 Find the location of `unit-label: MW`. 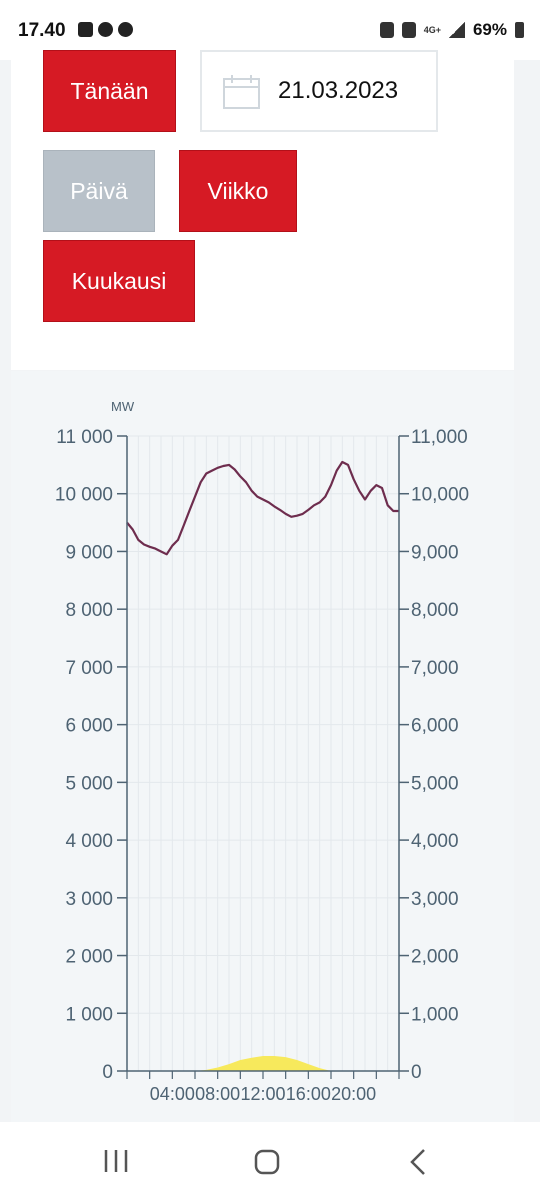

unit-label: MW is located at coordinates (123, 406).